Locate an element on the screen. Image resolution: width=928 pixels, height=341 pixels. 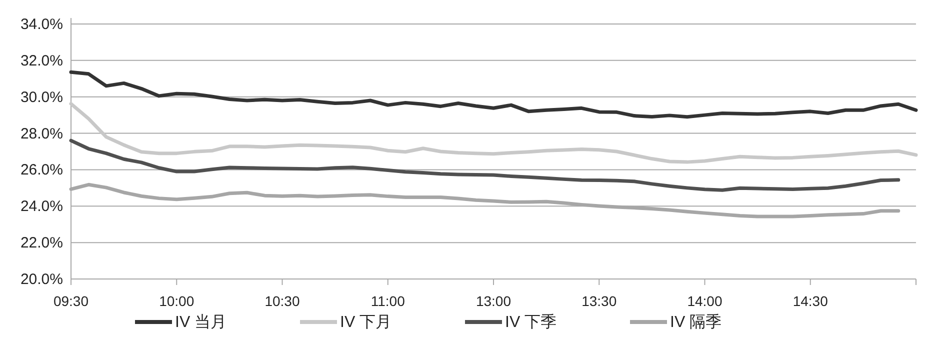
x-tick-label: 09:30 is located at coordinates (71, 301).